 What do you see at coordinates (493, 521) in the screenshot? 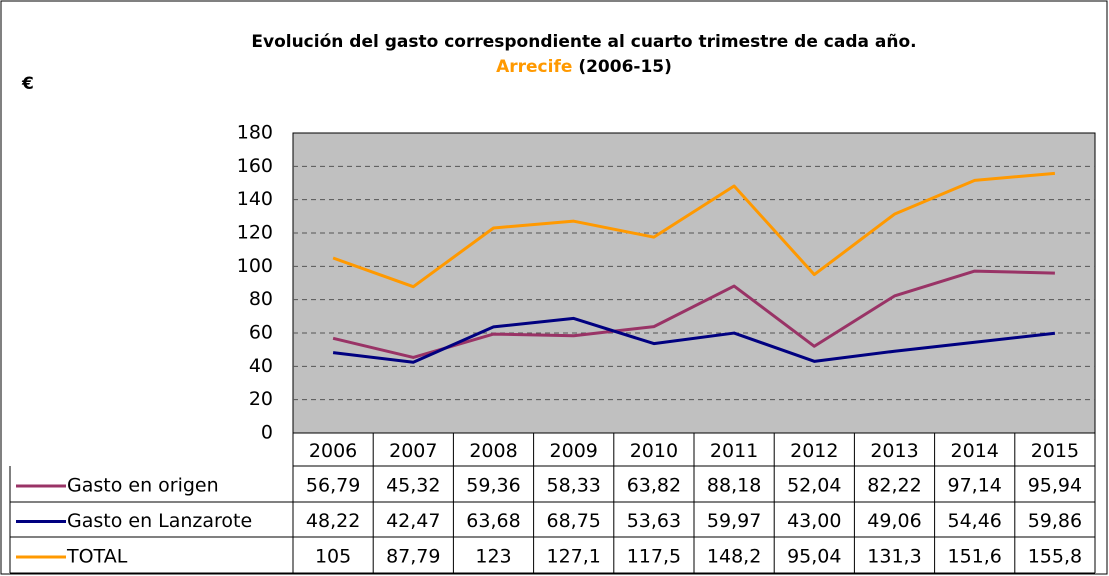
I see `table-value: 63,68` at bounding box center [493, 521].